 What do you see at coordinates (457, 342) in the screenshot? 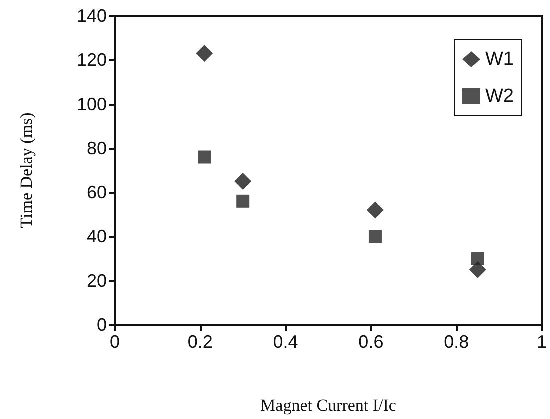
I see `x-tick-label: 0.8` at bounding box center [457, 342].